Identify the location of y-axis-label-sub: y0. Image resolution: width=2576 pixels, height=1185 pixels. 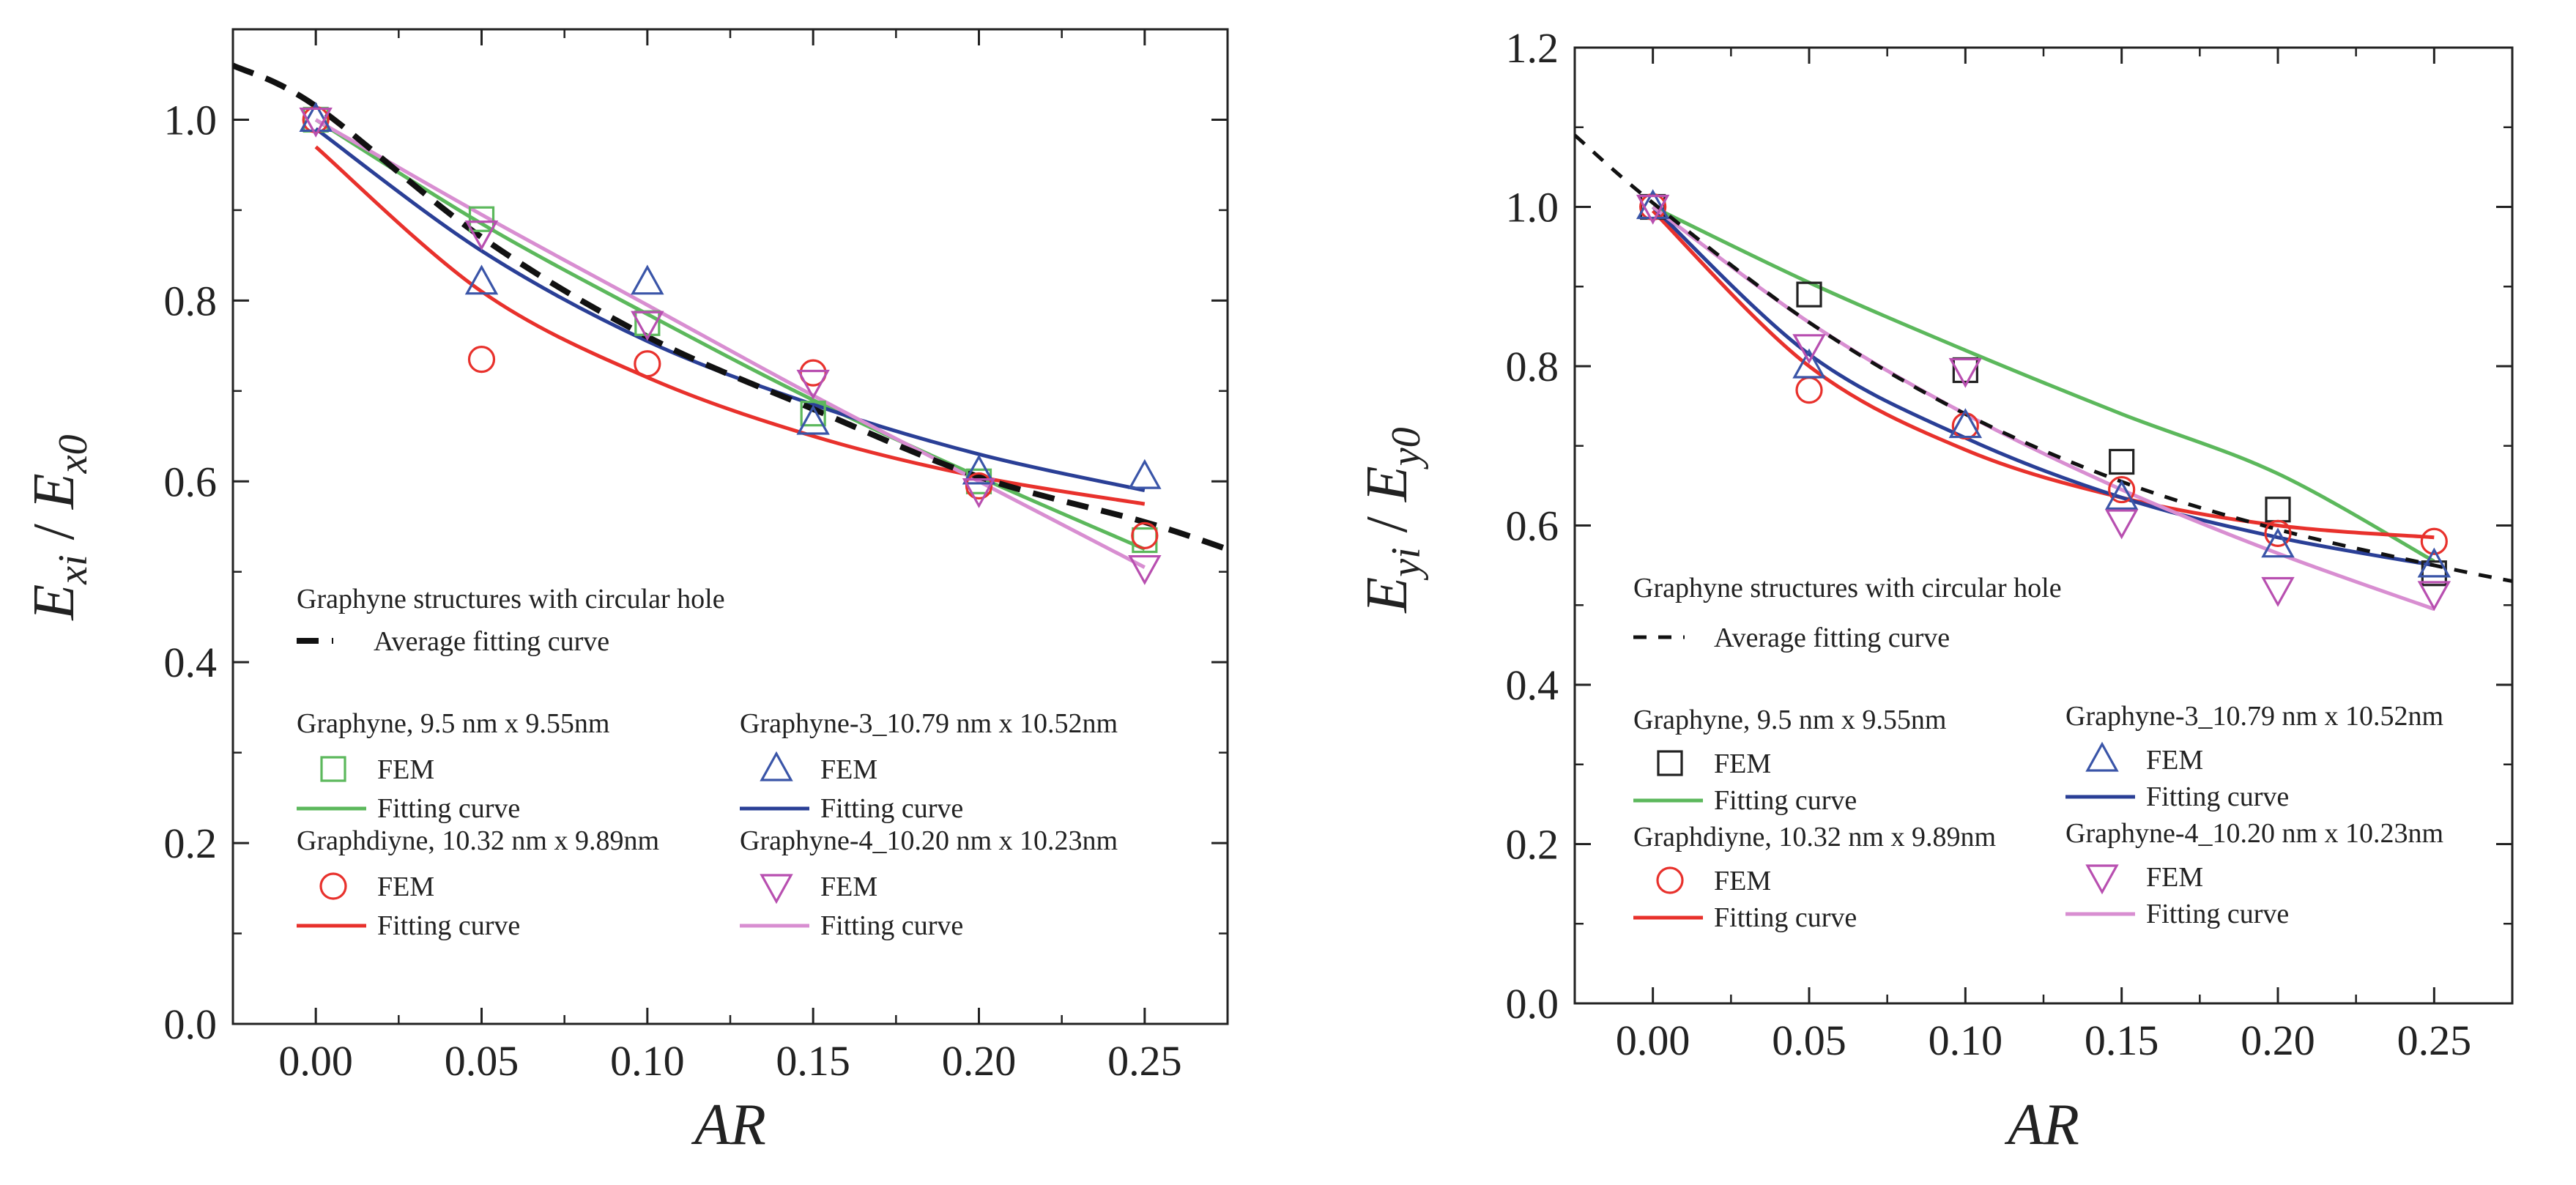
(1406, 448).